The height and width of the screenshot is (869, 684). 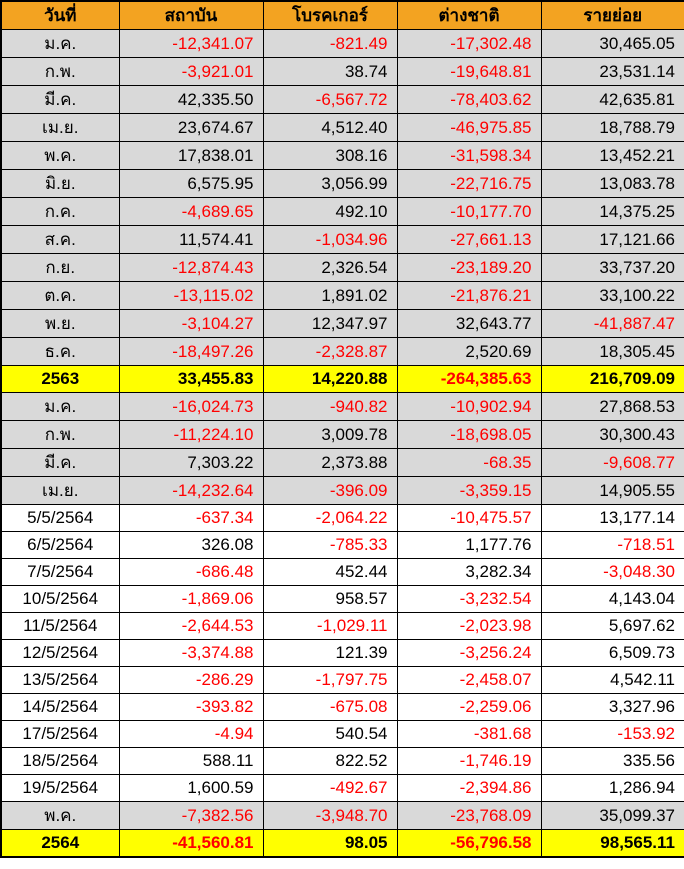 I want to click on value-cell: 326.08, so click(x=191, y=545).